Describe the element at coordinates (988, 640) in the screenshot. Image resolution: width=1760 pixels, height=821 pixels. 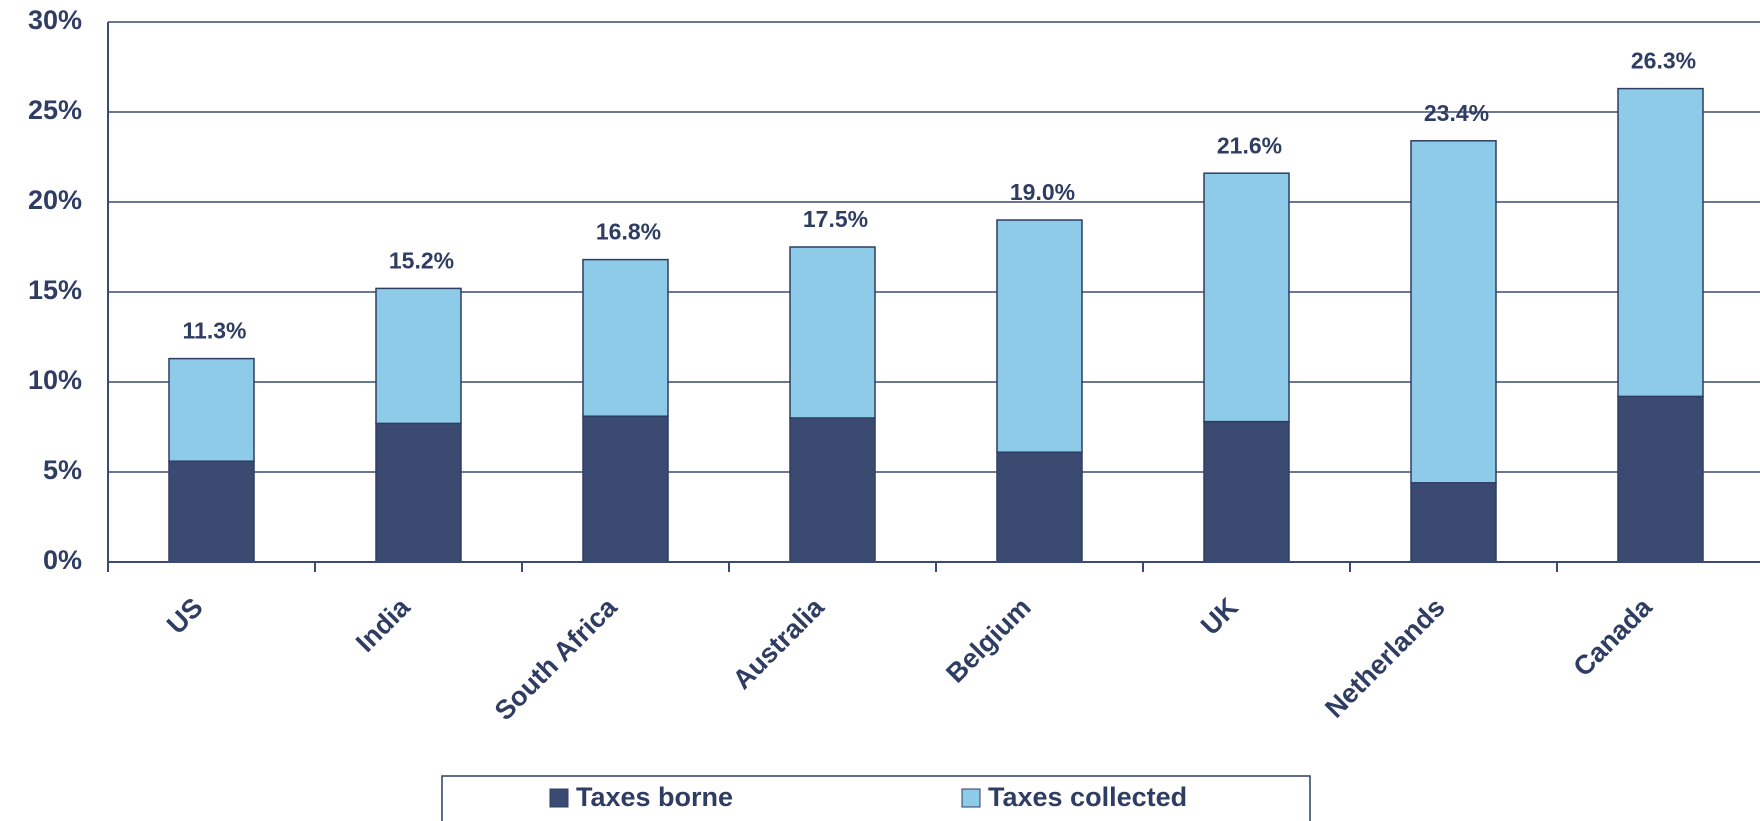
I see `x-tick-label: Belgium` at that location.